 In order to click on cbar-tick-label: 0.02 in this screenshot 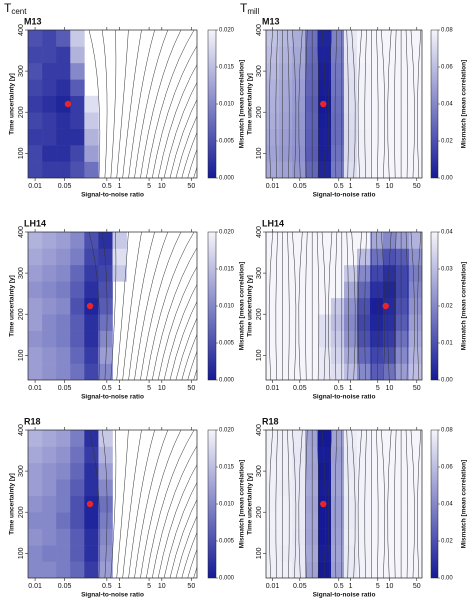, I will do `click(447, 142)`.